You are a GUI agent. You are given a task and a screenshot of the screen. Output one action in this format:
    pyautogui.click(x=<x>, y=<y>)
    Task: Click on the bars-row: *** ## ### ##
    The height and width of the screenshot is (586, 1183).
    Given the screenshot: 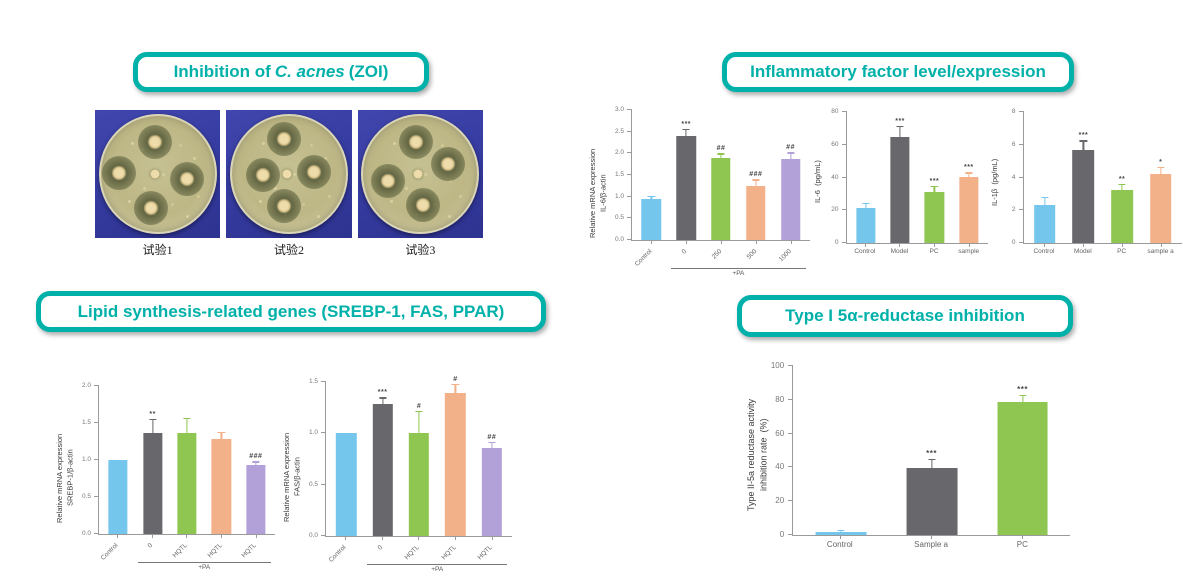 What is the action you would take?
    pyautogui.click(x=721, y=175)
    